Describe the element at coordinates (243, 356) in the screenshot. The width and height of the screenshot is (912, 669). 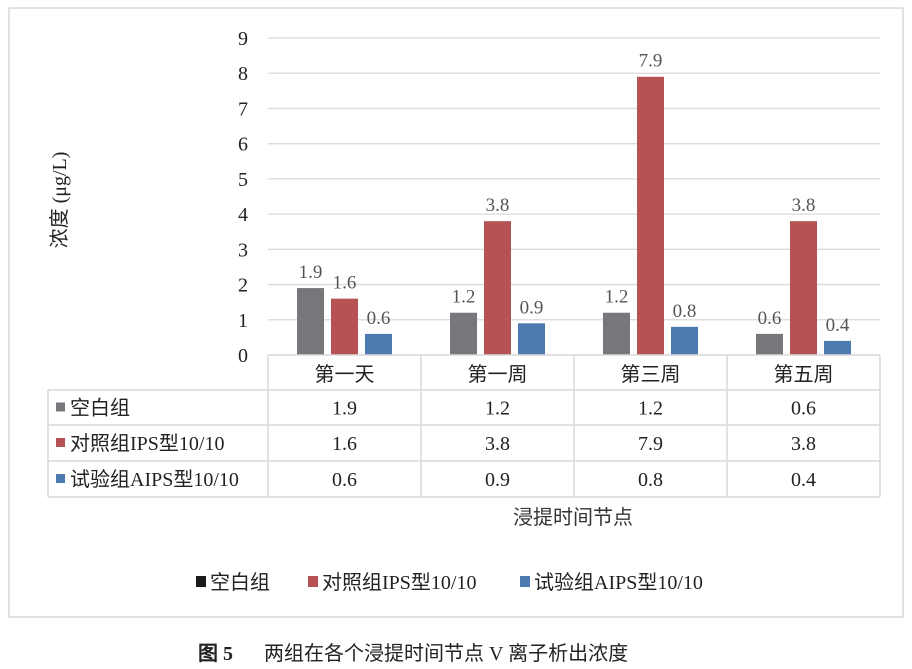
I see `y-tick-label: 0` at that location.